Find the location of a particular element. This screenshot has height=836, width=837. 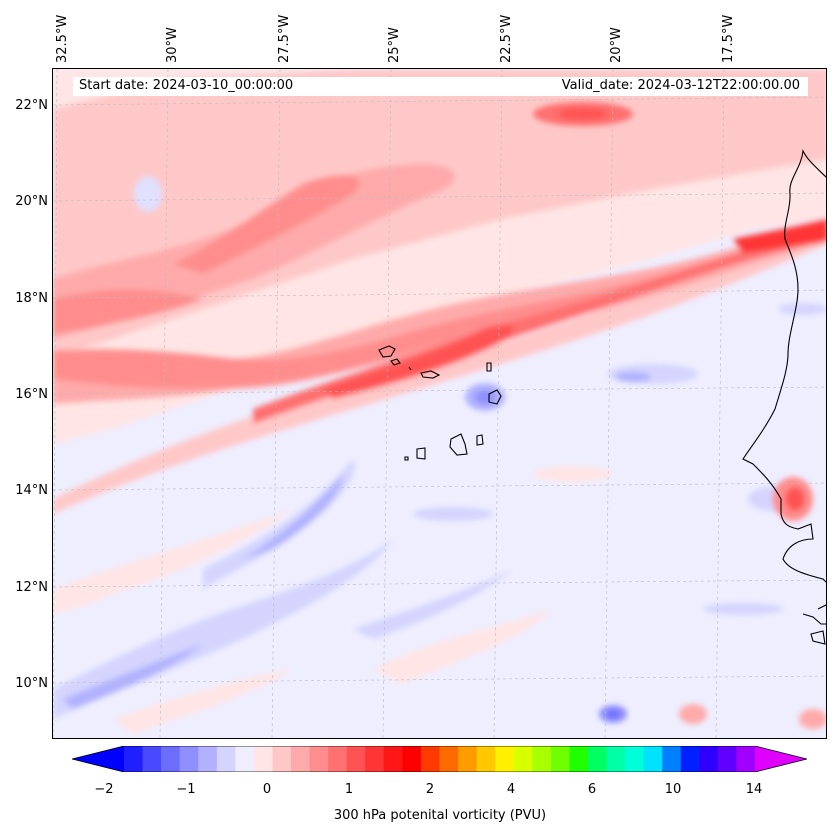

lon-label: 27.5°W is located at coordinates (284, 38).